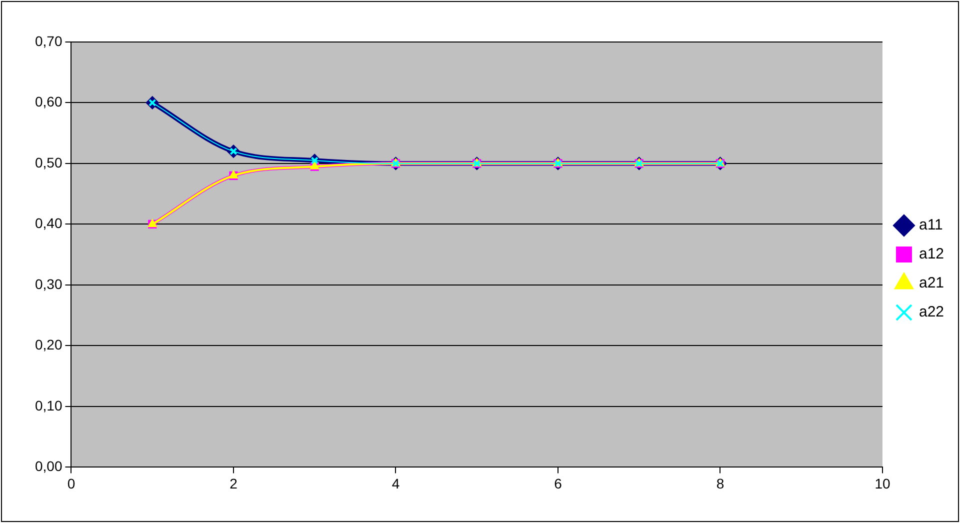 The width and height of the screenshot is (960, 523). I want to click on y-tick-label: 0,20, so click(48, 344).